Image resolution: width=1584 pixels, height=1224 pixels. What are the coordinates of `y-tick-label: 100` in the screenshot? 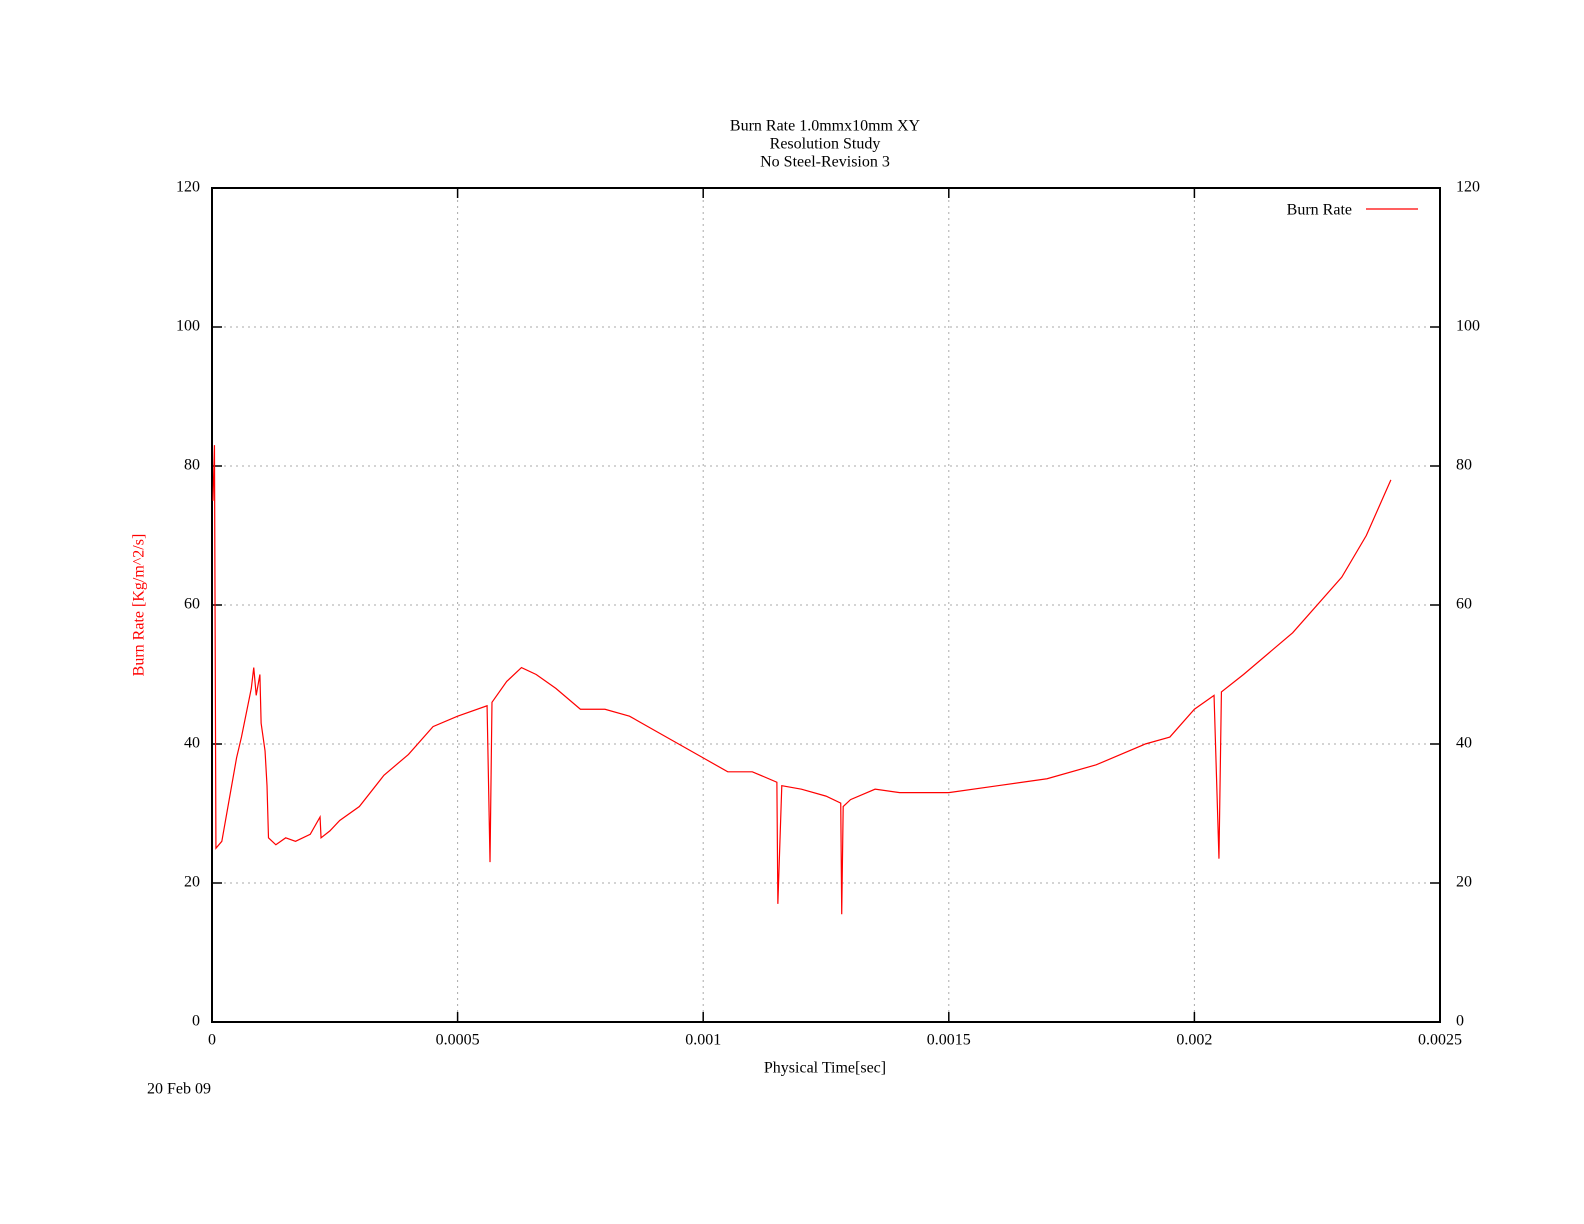 It's located at (188, 326).